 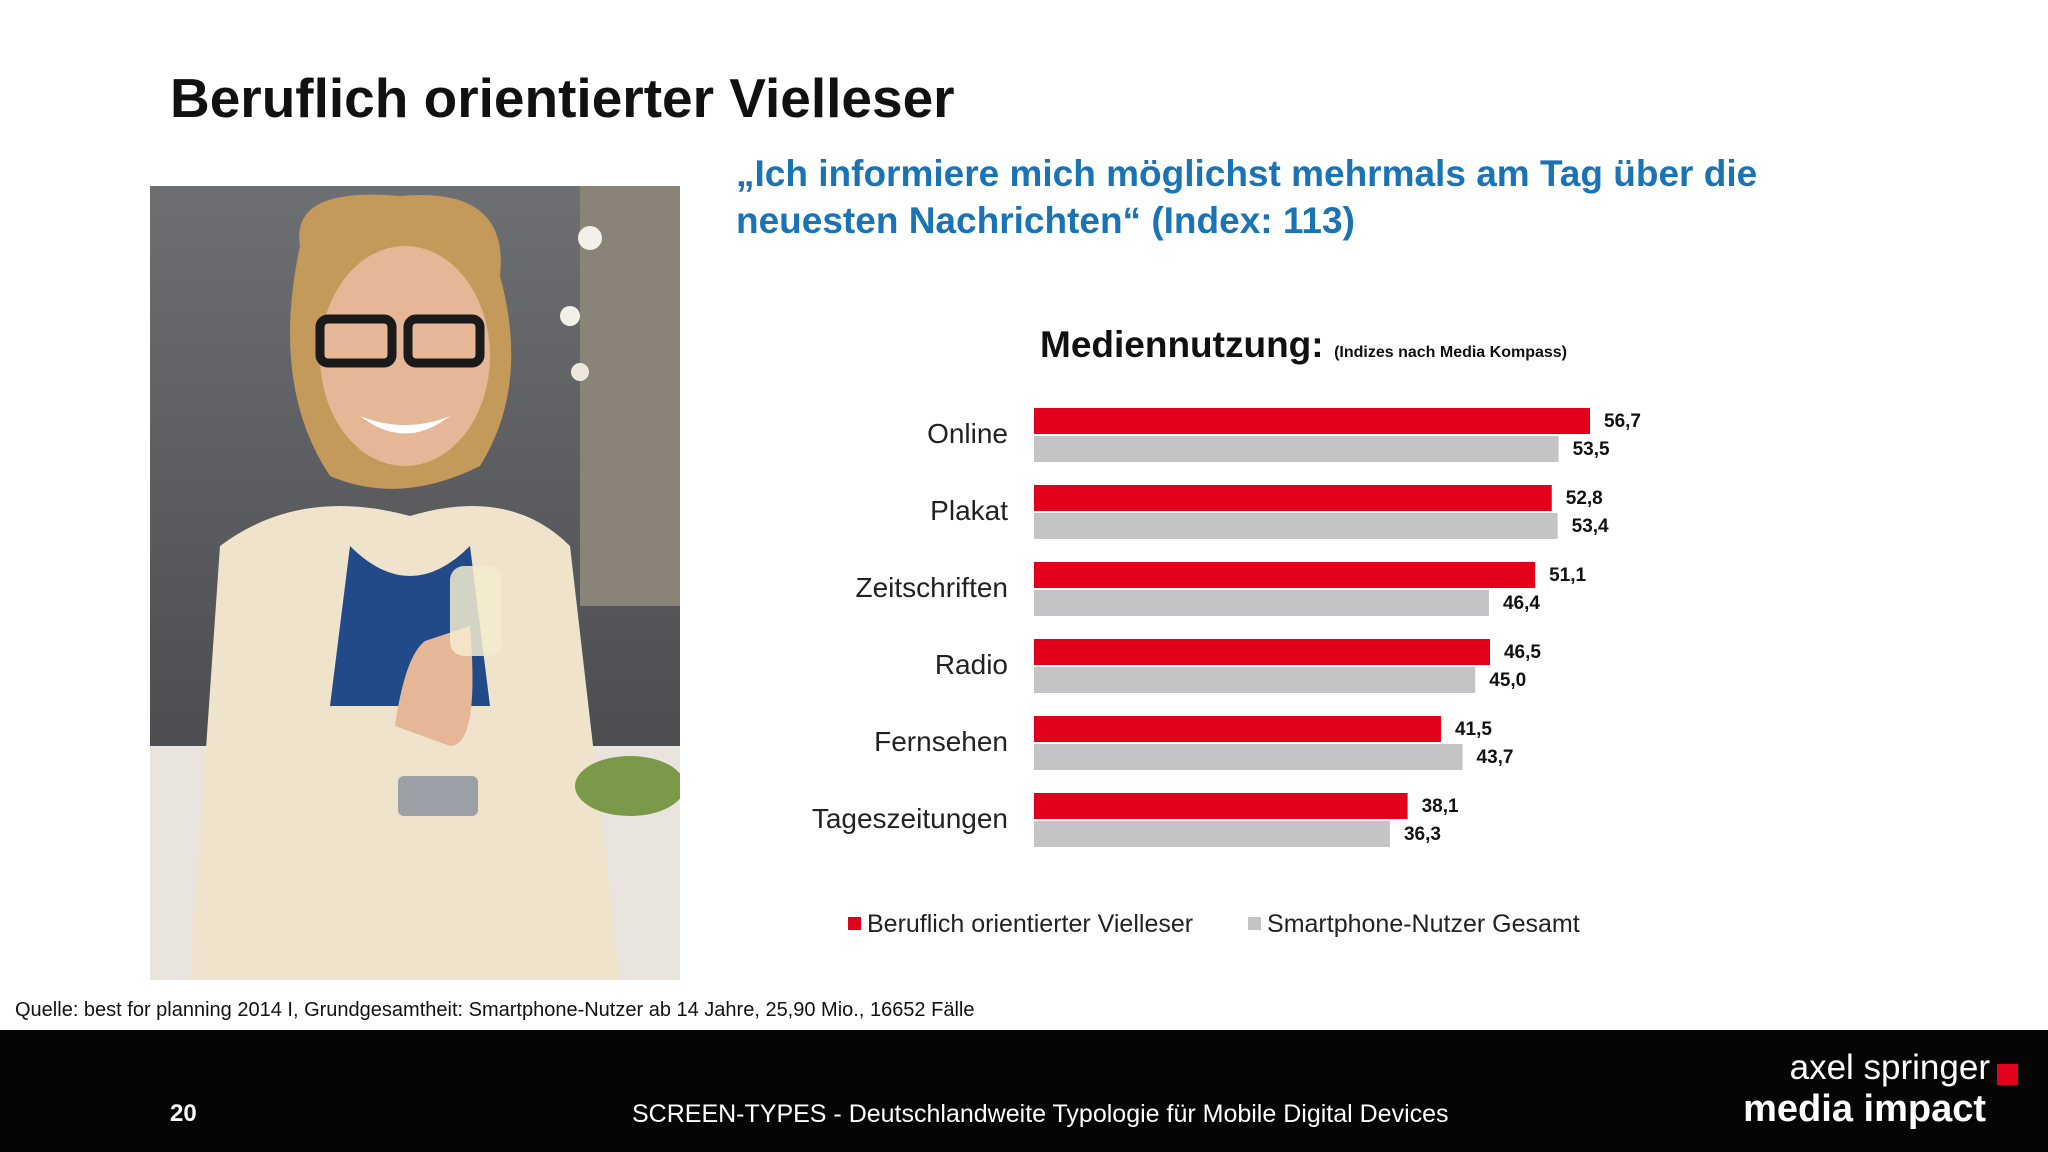 I want to click on data-label: 51,1, so click(x=1567, y=575).